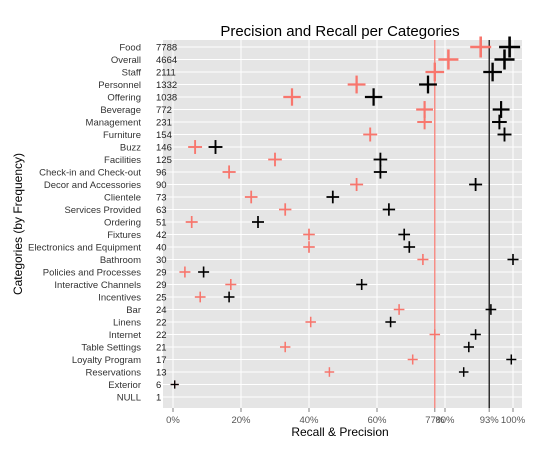 The image size is (550, 450). I want to click on category-count: 22, so click(161, 322).